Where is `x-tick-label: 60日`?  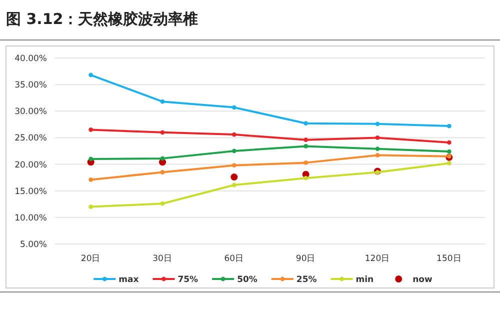 x-tick-label: 60日 is located at coordinates (234, 259).